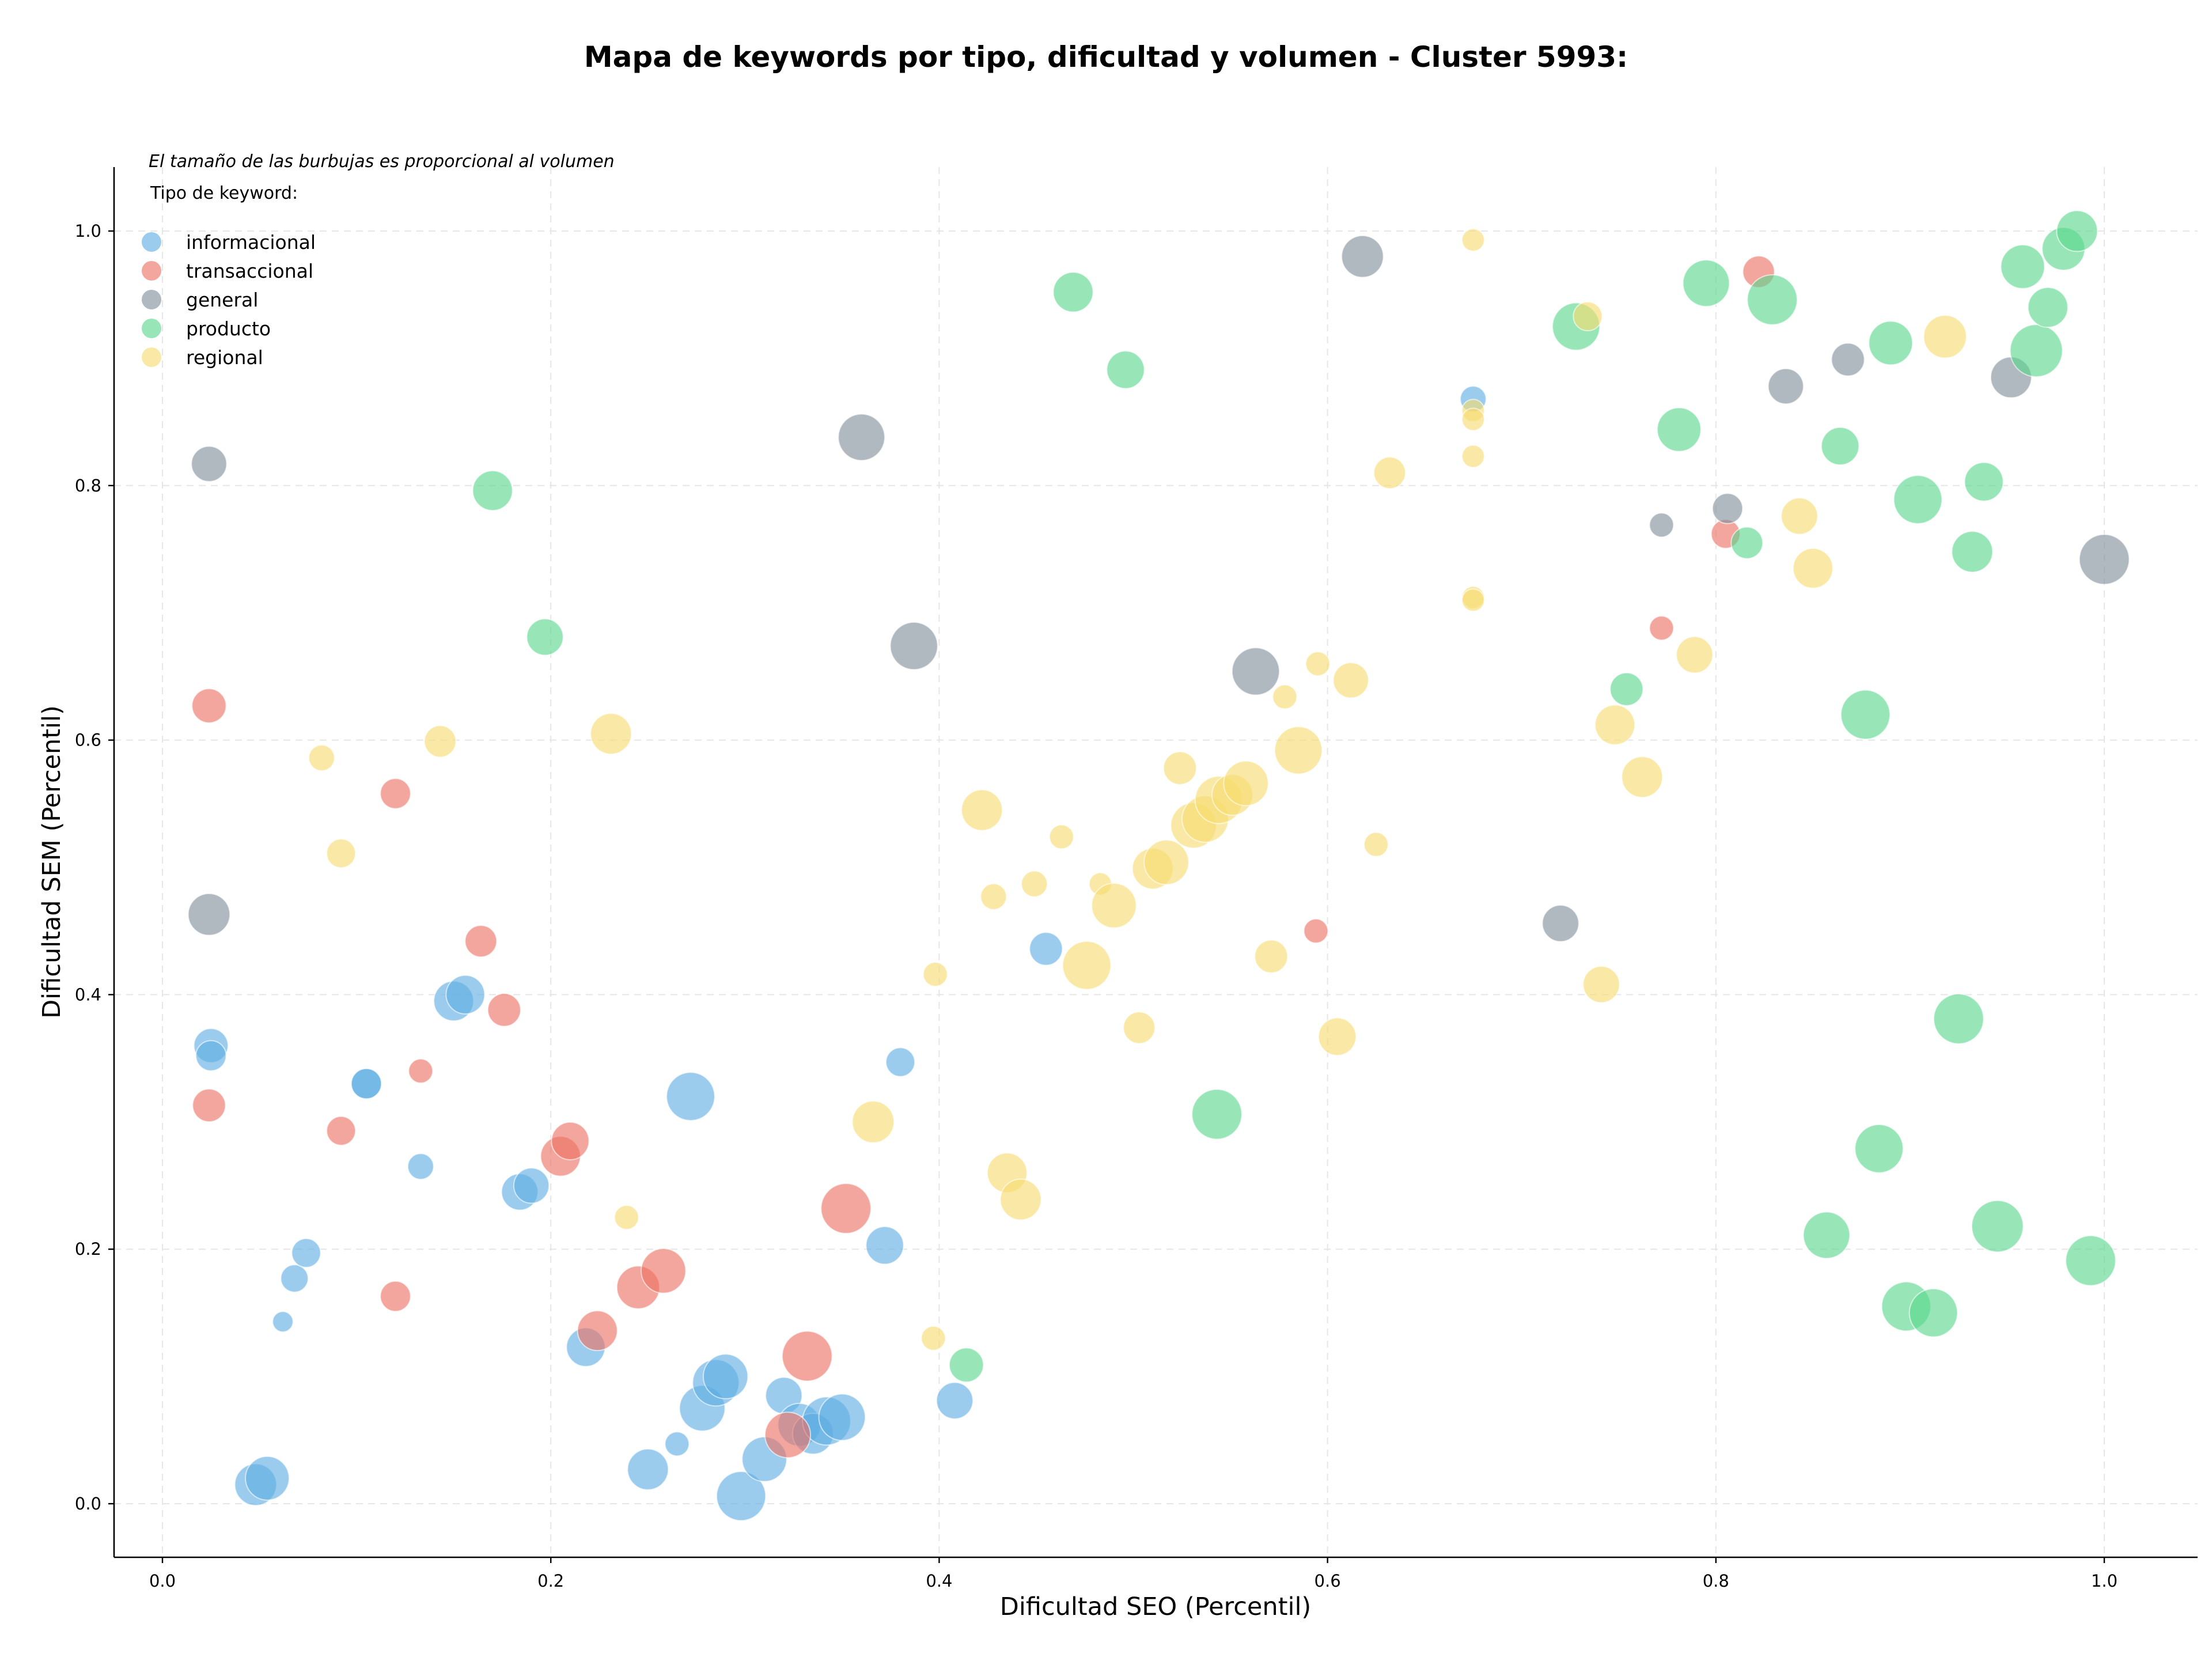 The image size is (2212, 1661). Describe the element at coordinates (151, 357) in the screenshot. I see `legend-marker-regional` at that location.